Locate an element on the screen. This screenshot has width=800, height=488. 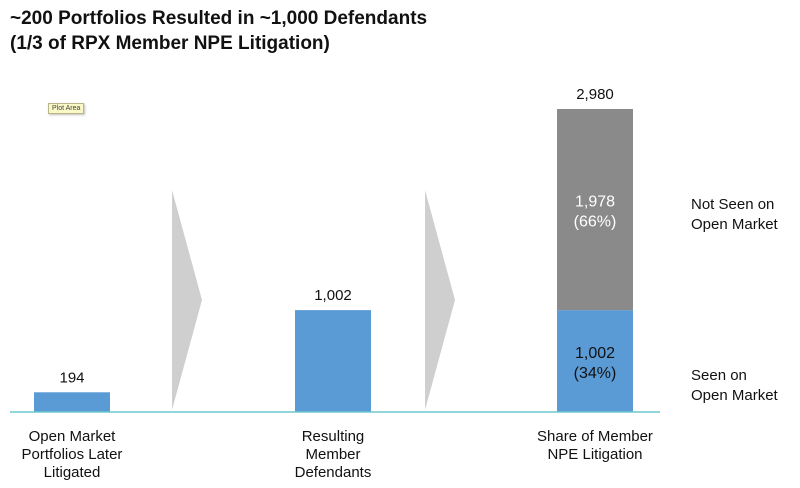
category-label-line: Share of Member is located at coordinates (595, 436).